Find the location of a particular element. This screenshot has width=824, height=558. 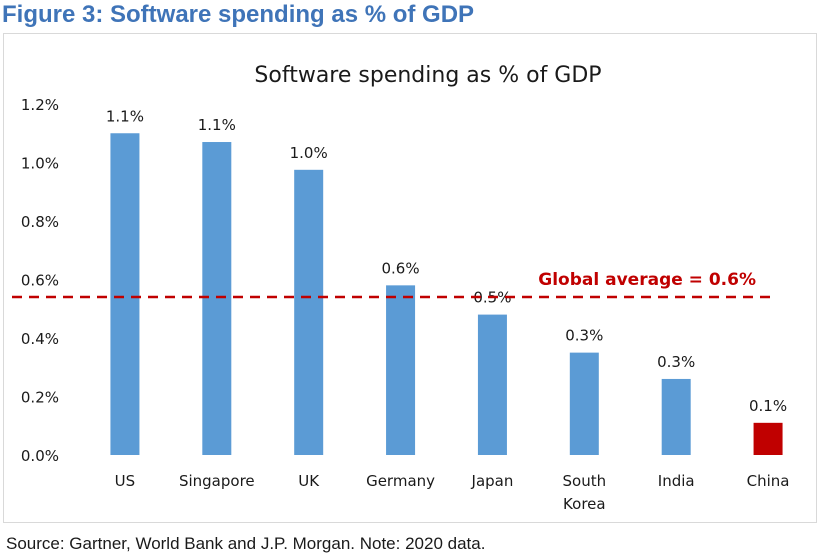

chart-title: Software spending as % of GDP is located at coordinates (427, 75).